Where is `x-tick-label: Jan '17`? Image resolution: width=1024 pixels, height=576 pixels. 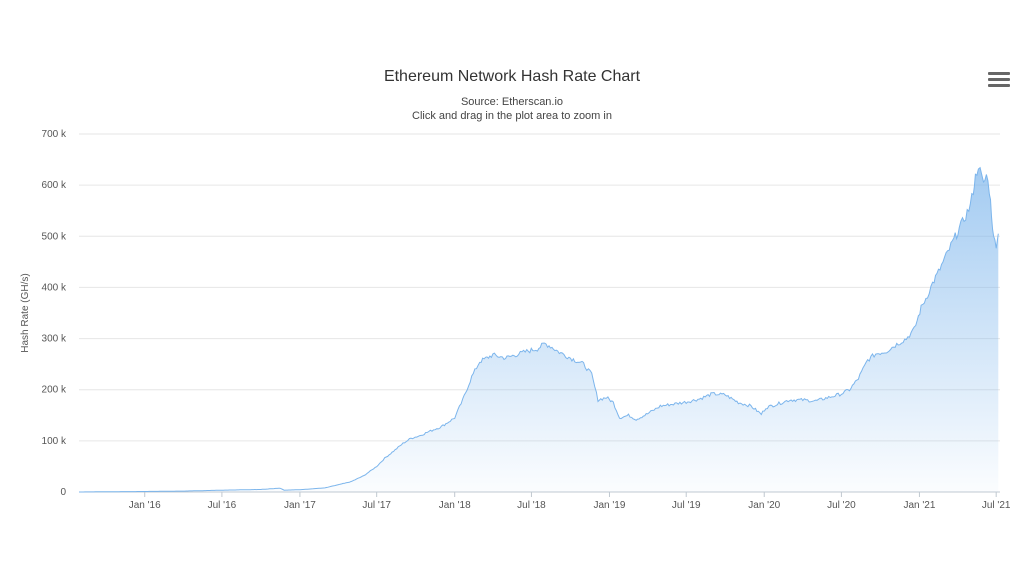 x-tick-label: Jan '17 is located at coordinates (300, 505).